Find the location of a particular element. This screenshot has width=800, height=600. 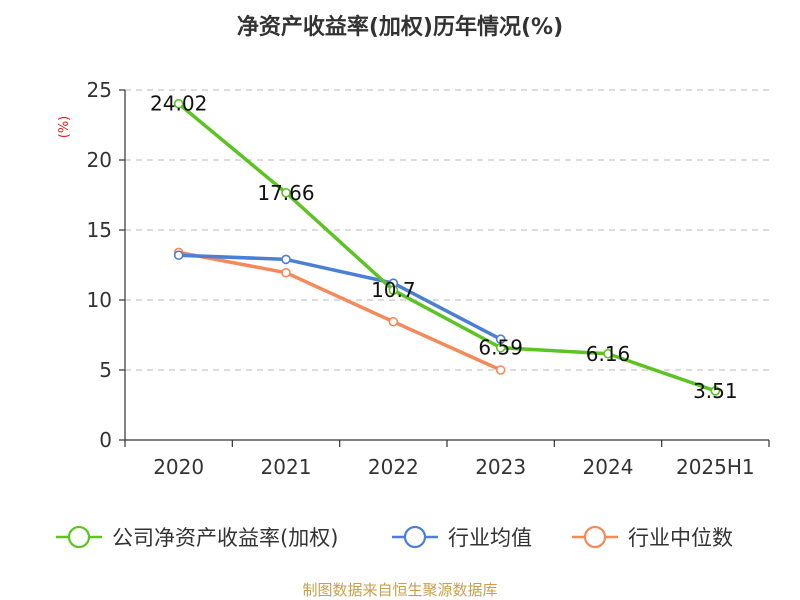

y-axis-label: (%) is located at coordinates (64, 127).